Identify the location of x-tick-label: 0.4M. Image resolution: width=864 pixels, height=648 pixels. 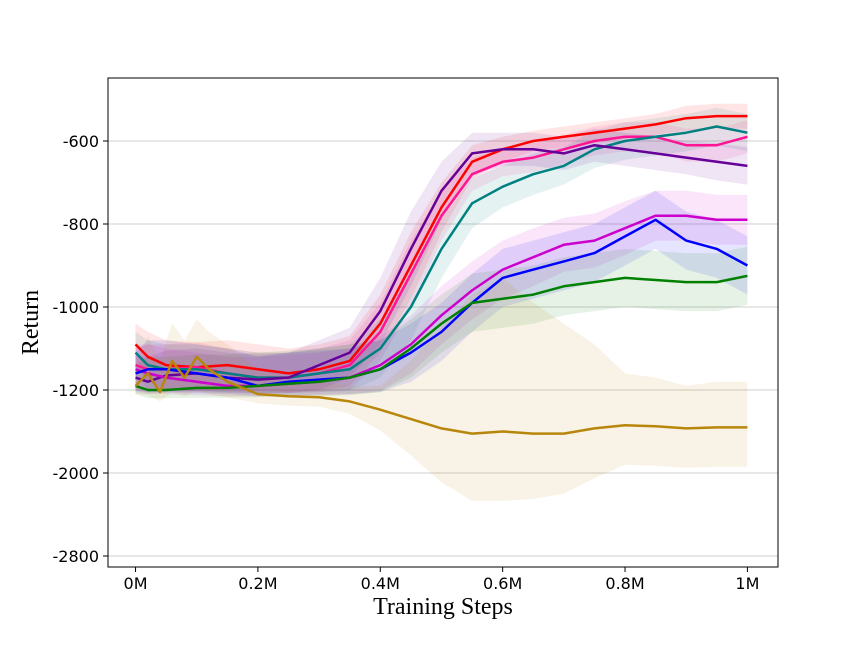
(380, 583).